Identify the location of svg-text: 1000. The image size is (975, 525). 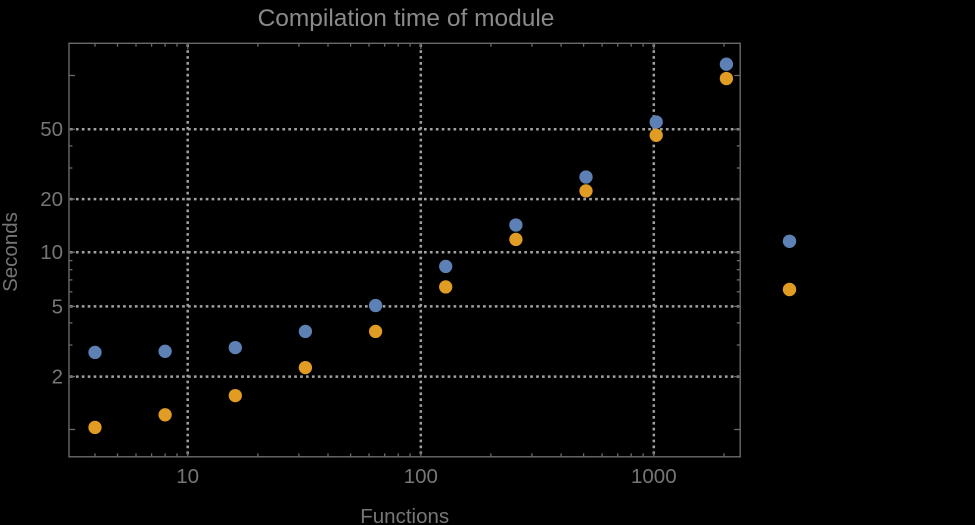
(654, 476).